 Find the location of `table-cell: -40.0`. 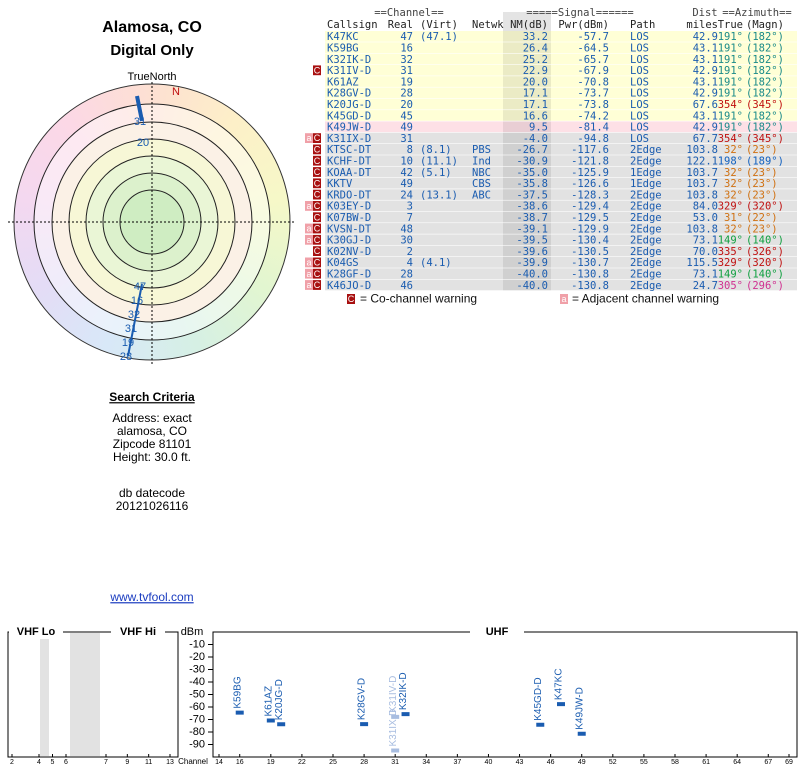

table-cell: -40.0 is located at coordinates (532, 286).